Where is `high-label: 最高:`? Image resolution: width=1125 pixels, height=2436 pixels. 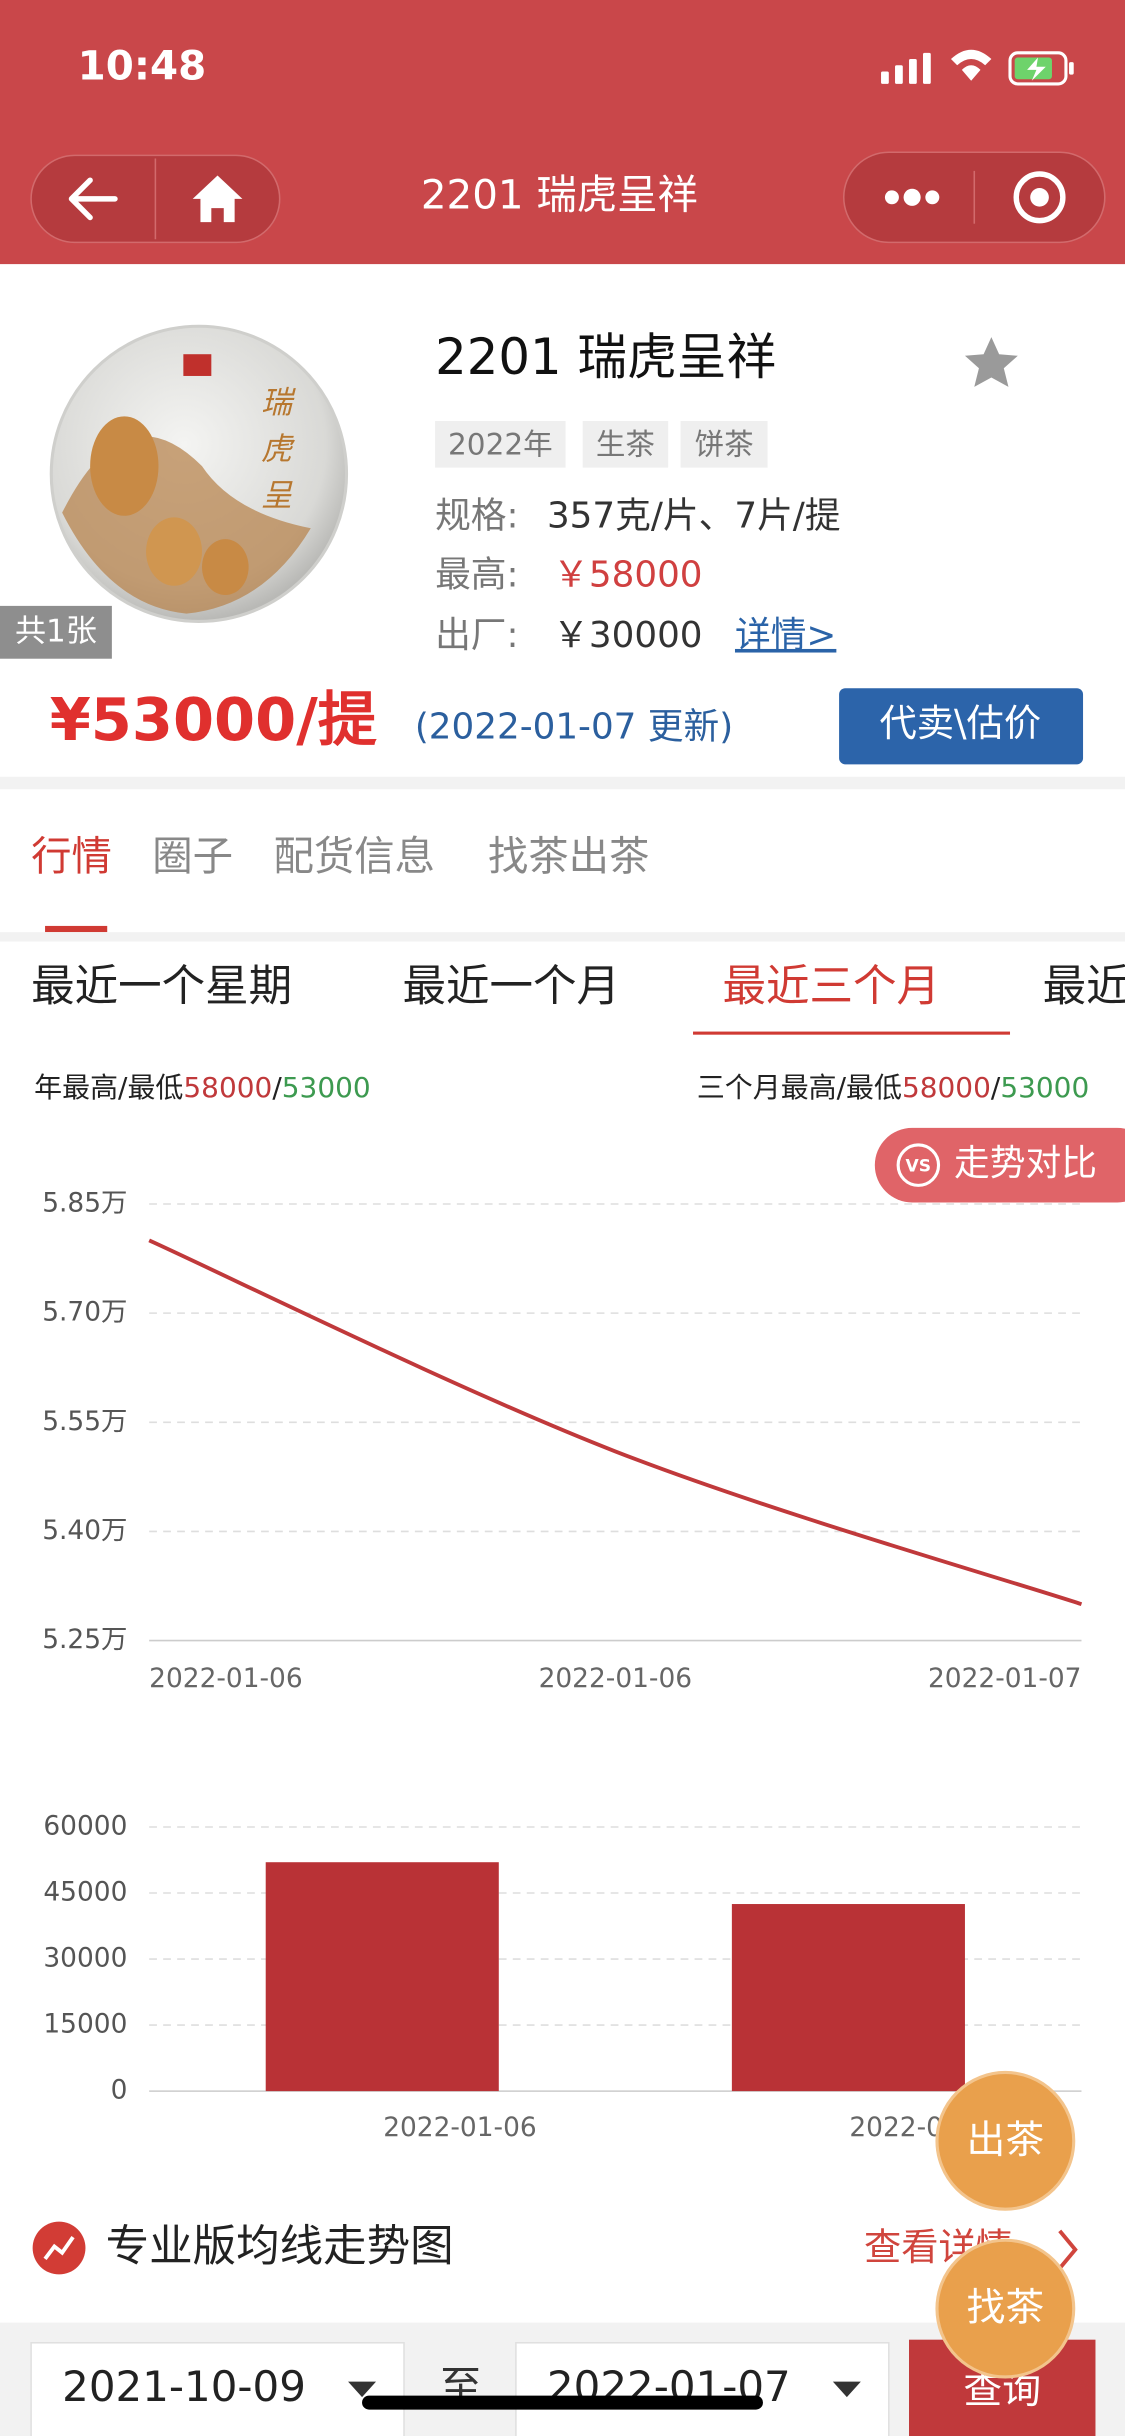
high-label: 最高: is located at coordinates (476, 574).